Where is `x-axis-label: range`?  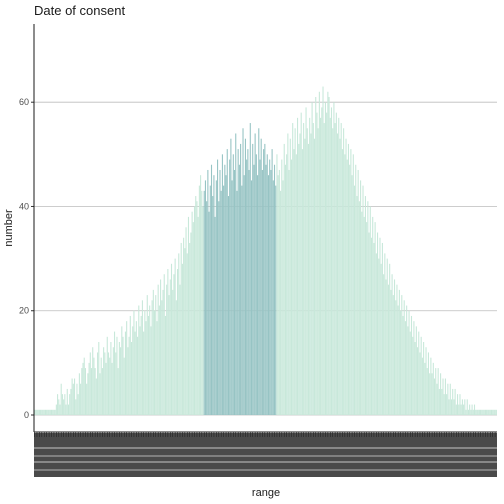
x-axis-label: range is located at coordinates (266, 493).